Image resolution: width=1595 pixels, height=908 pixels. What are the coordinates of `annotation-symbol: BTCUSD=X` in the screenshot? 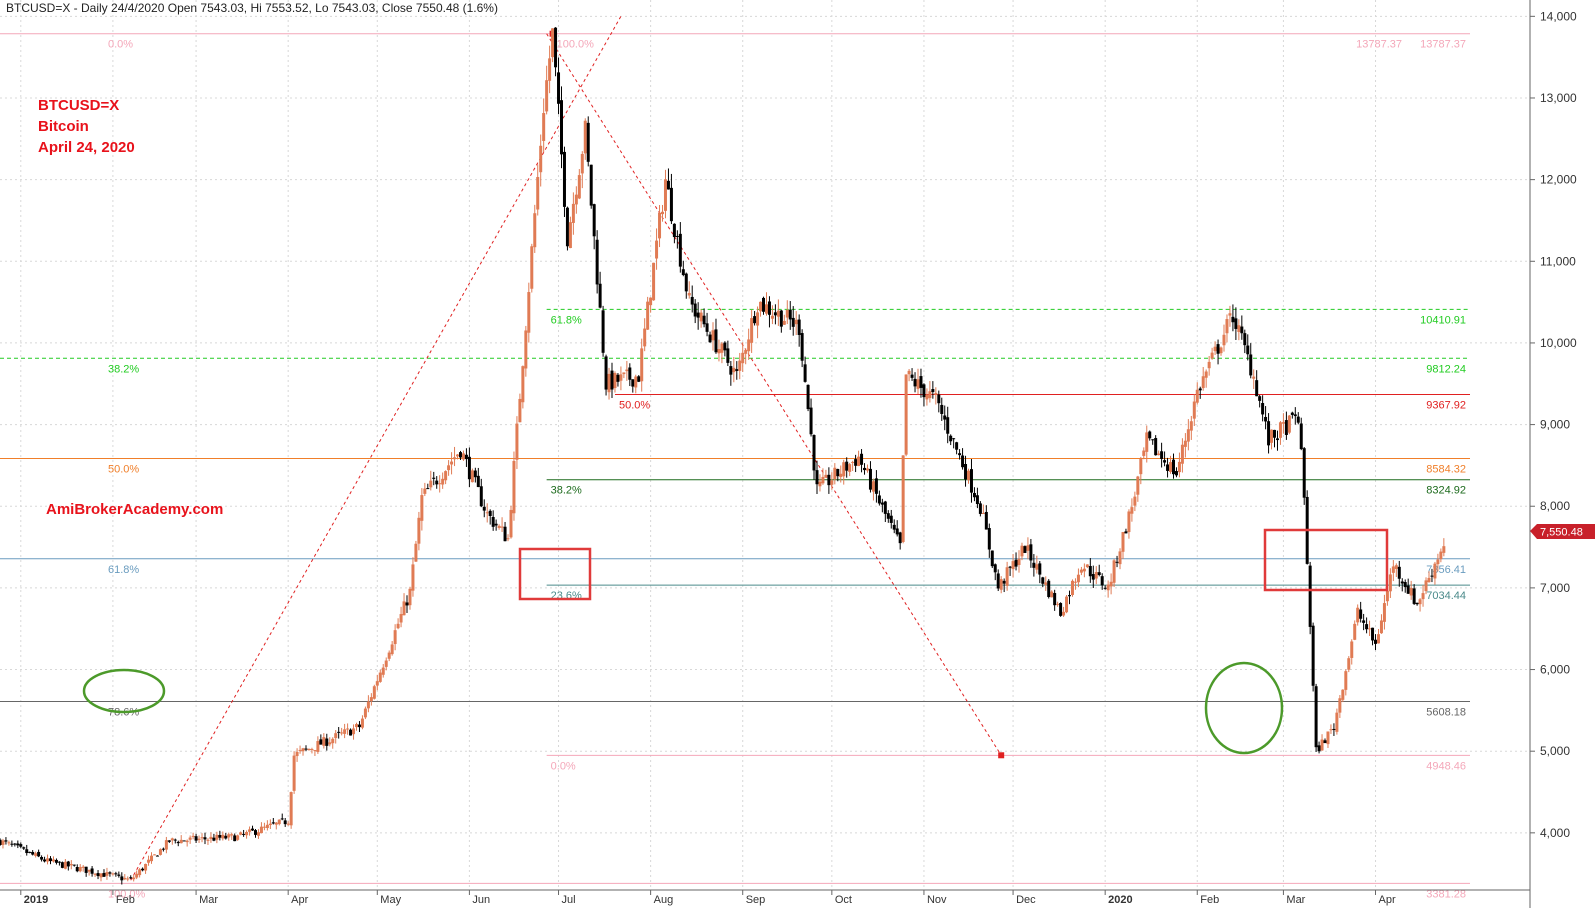 It's located at (78, 105).